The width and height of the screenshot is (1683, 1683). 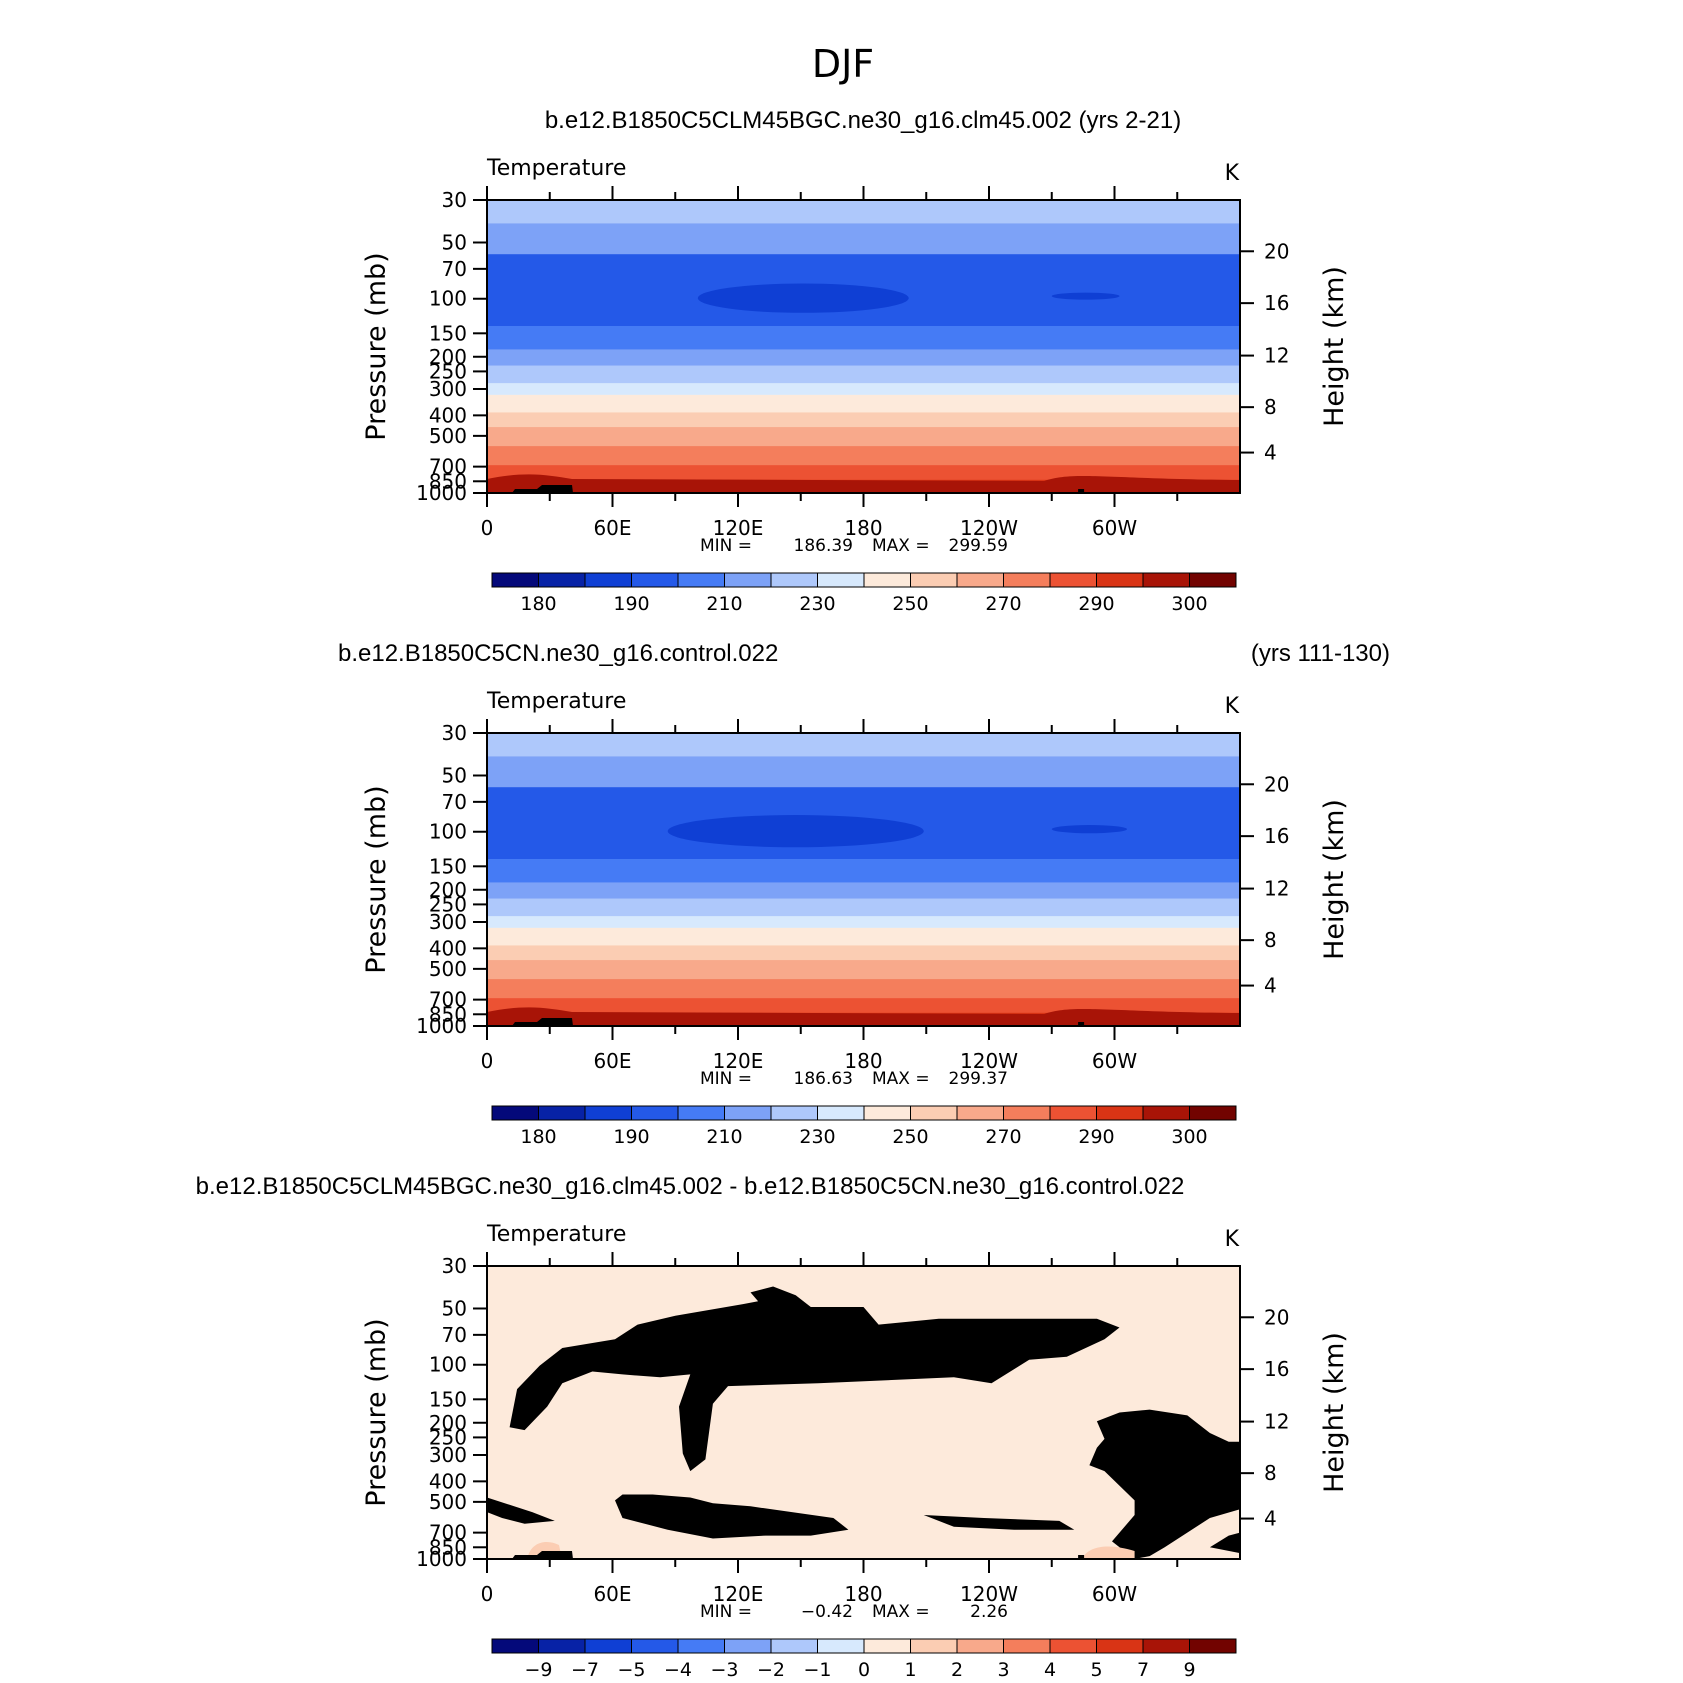 I want to click on x-tick-label: 120W, so click(x=989, y=528).